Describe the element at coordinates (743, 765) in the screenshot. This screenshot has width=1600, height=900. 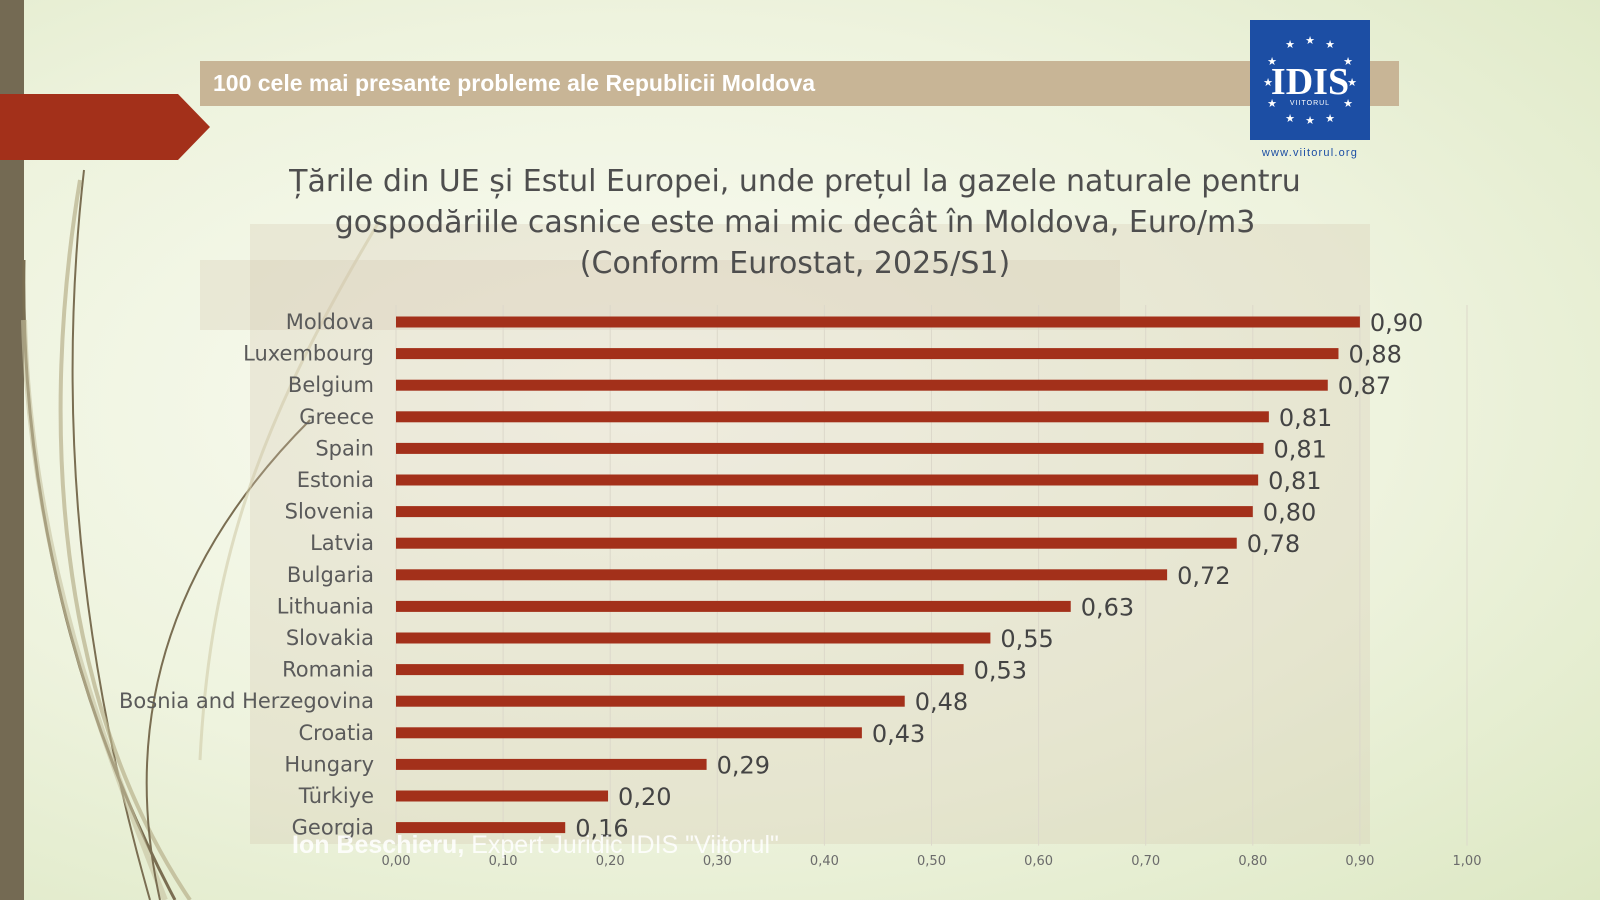
I see `data-label: 0,29` at that location.